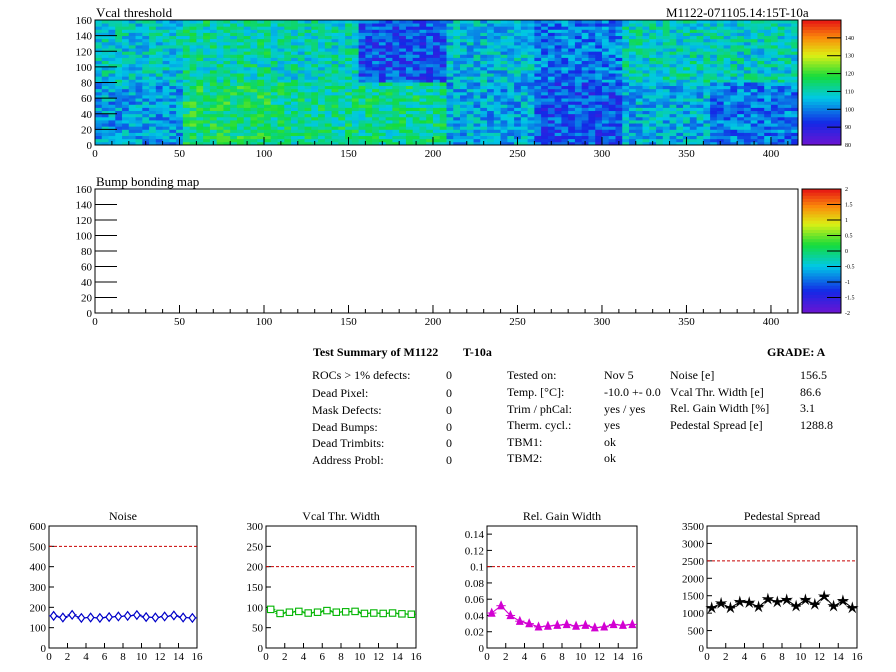 The width and height of the screenshot is (896, 672). What do you see at coordinates (348, 460) in the screenshot?
I see `defect-label: Address Probl:` at bounding box center [348, 460].